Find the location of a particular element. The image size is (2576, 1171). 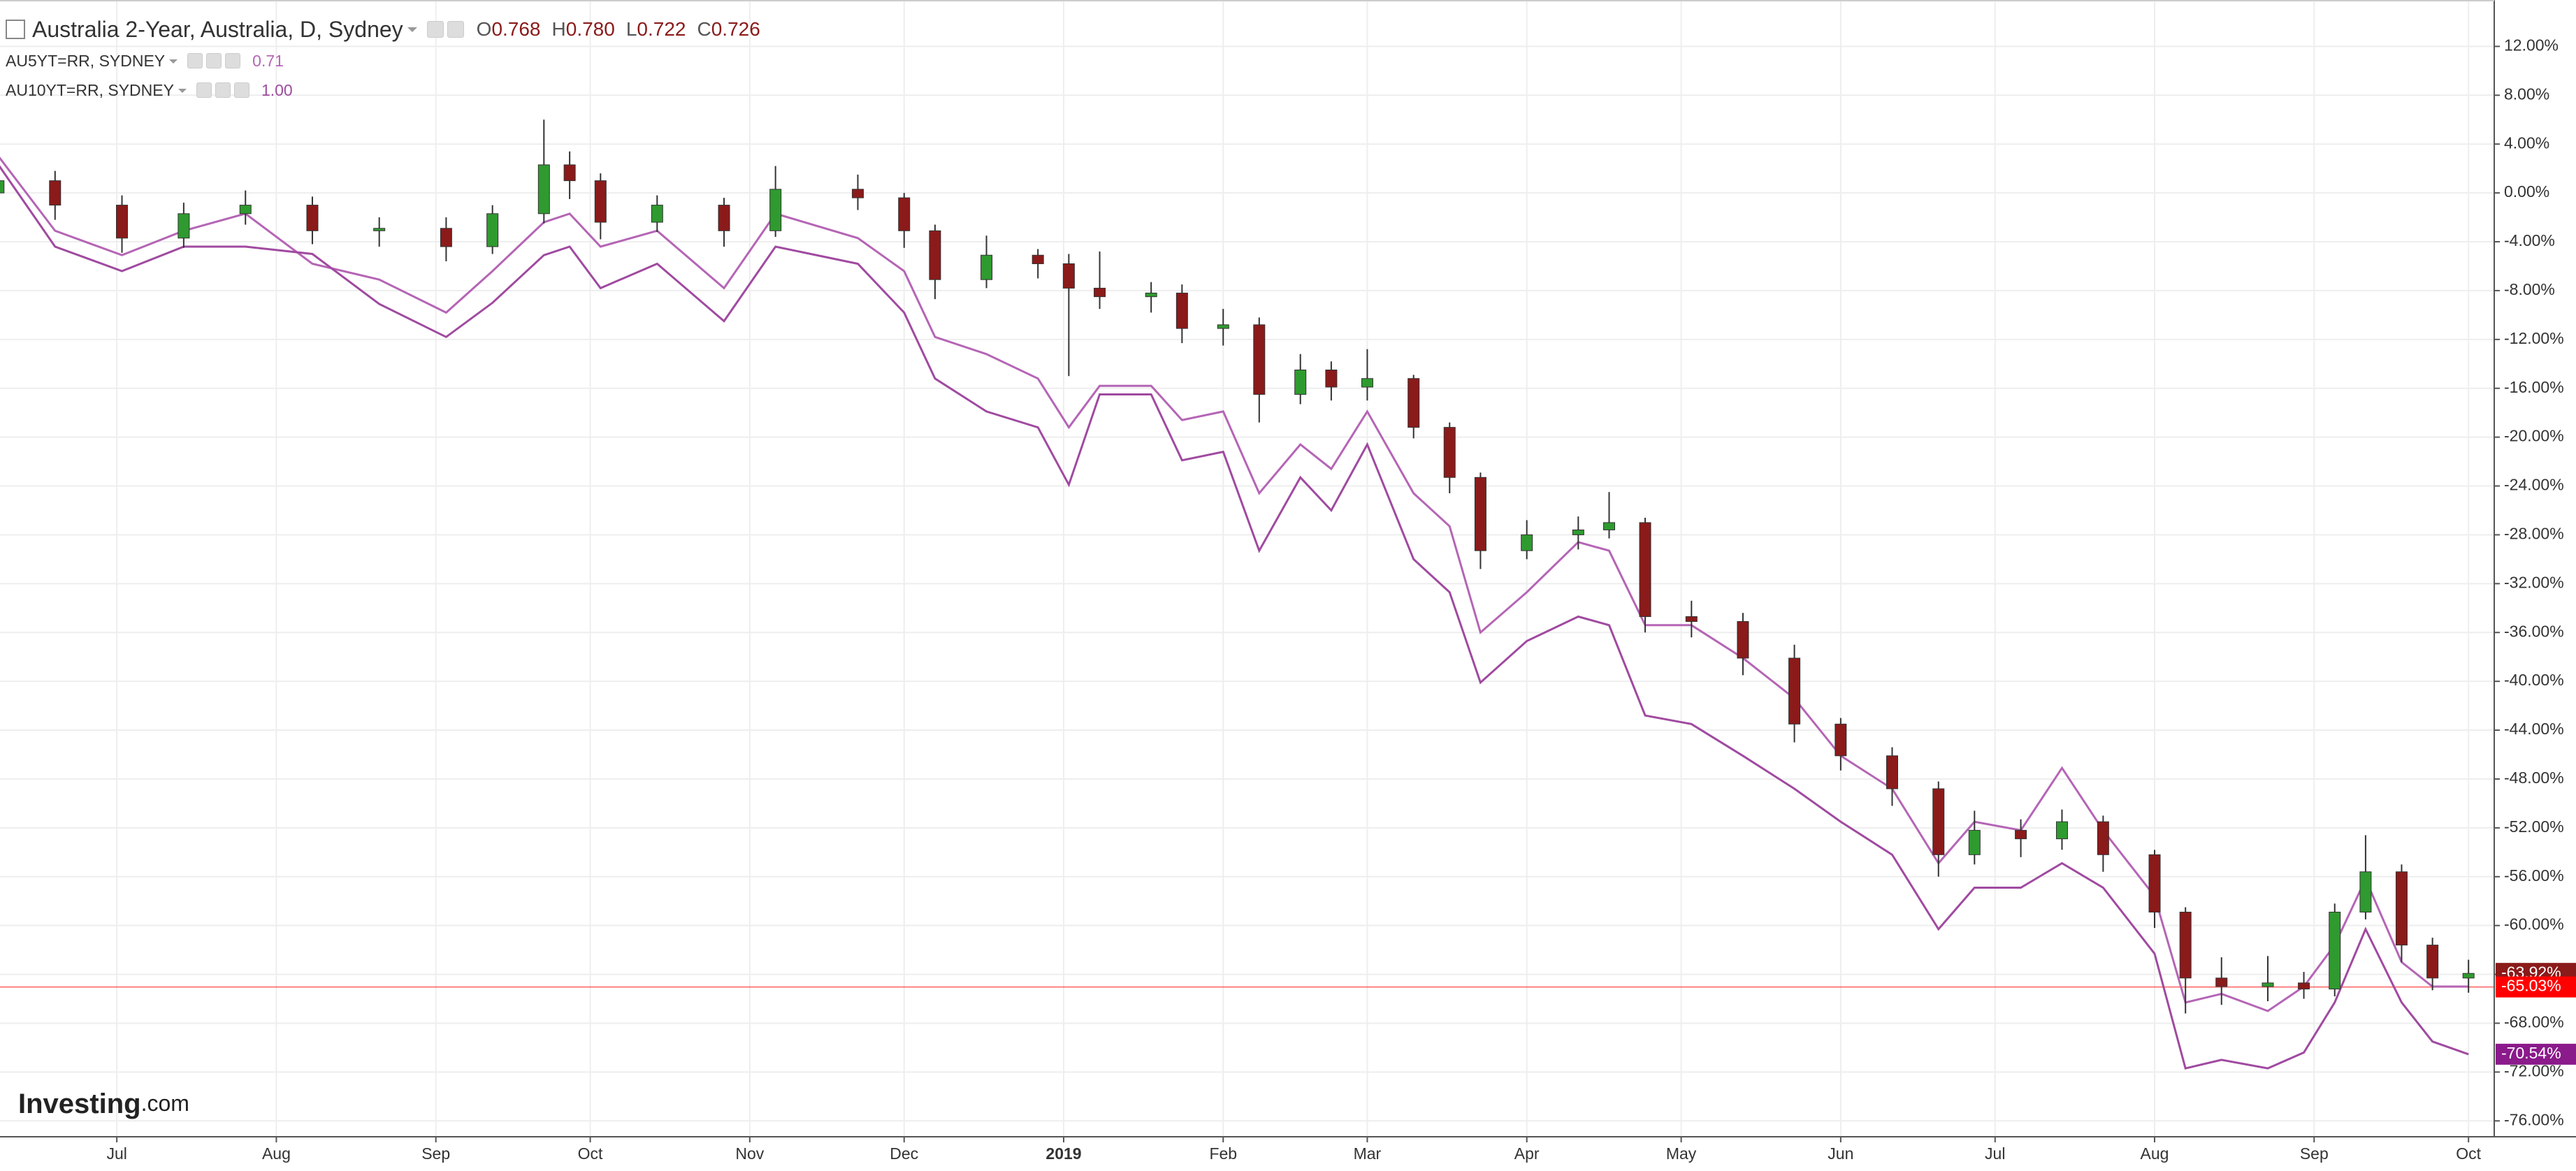

last-value-box is located at coordinates (2536, 1054).